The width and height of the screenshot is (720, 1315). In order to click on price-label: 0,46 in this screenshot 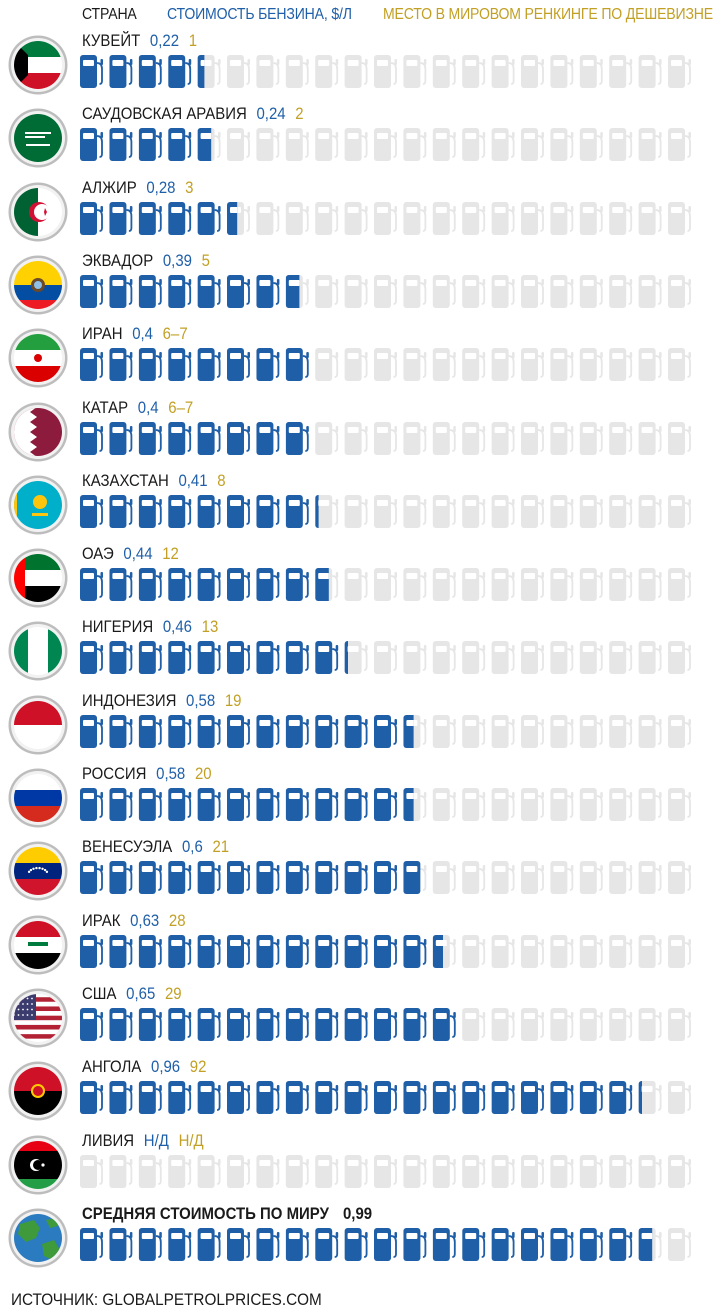, I will do `click(177, 627)`.